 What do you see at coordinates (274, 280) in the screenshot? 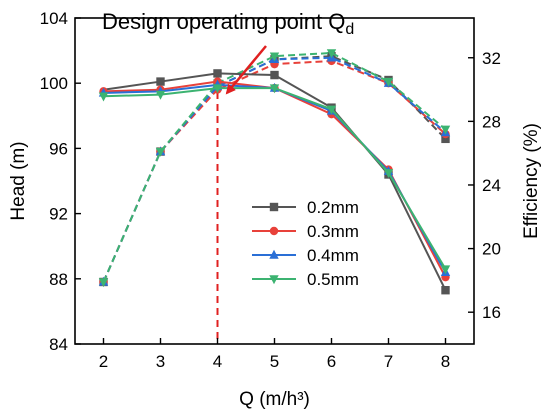
I see `legend-marker-0.5mm` at bounding box center [274, 280].